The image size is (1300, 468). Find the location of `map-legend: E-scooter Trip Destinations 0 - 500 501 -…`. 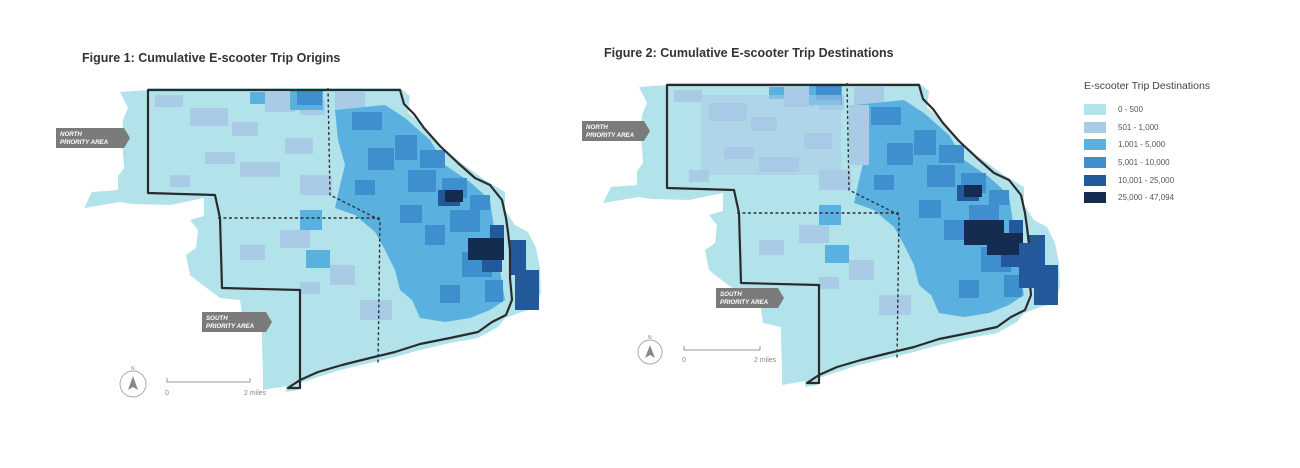

map-legend: E-scooter Trip Destinations 0 - 500 501 -… is located at coordinates (1147, 143).